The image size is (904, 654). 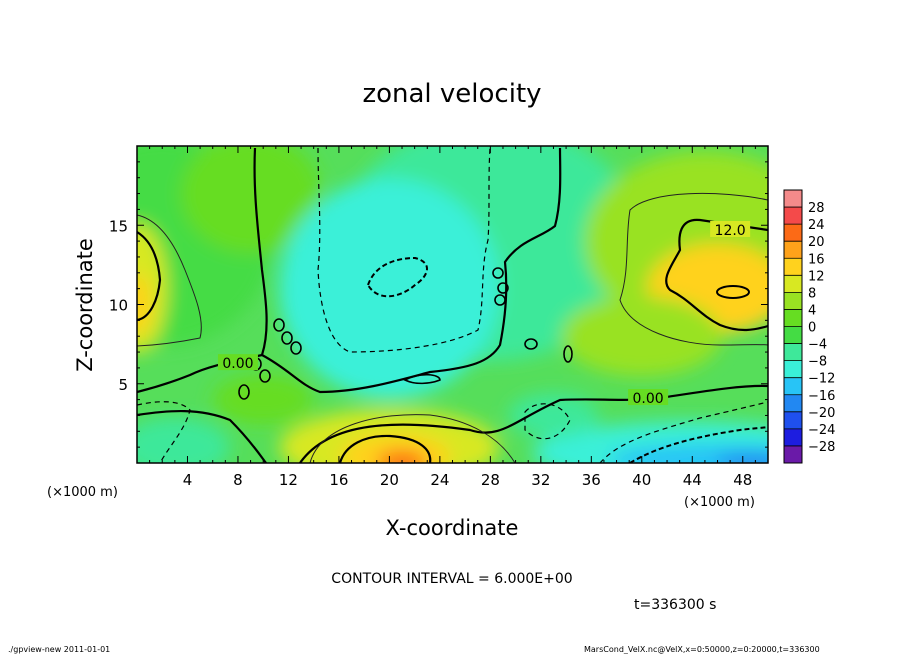 What do you see at coordinates (540, 480) in the screenshot?
I see `x-tick-label: 32` at bounding box center [540, 480].